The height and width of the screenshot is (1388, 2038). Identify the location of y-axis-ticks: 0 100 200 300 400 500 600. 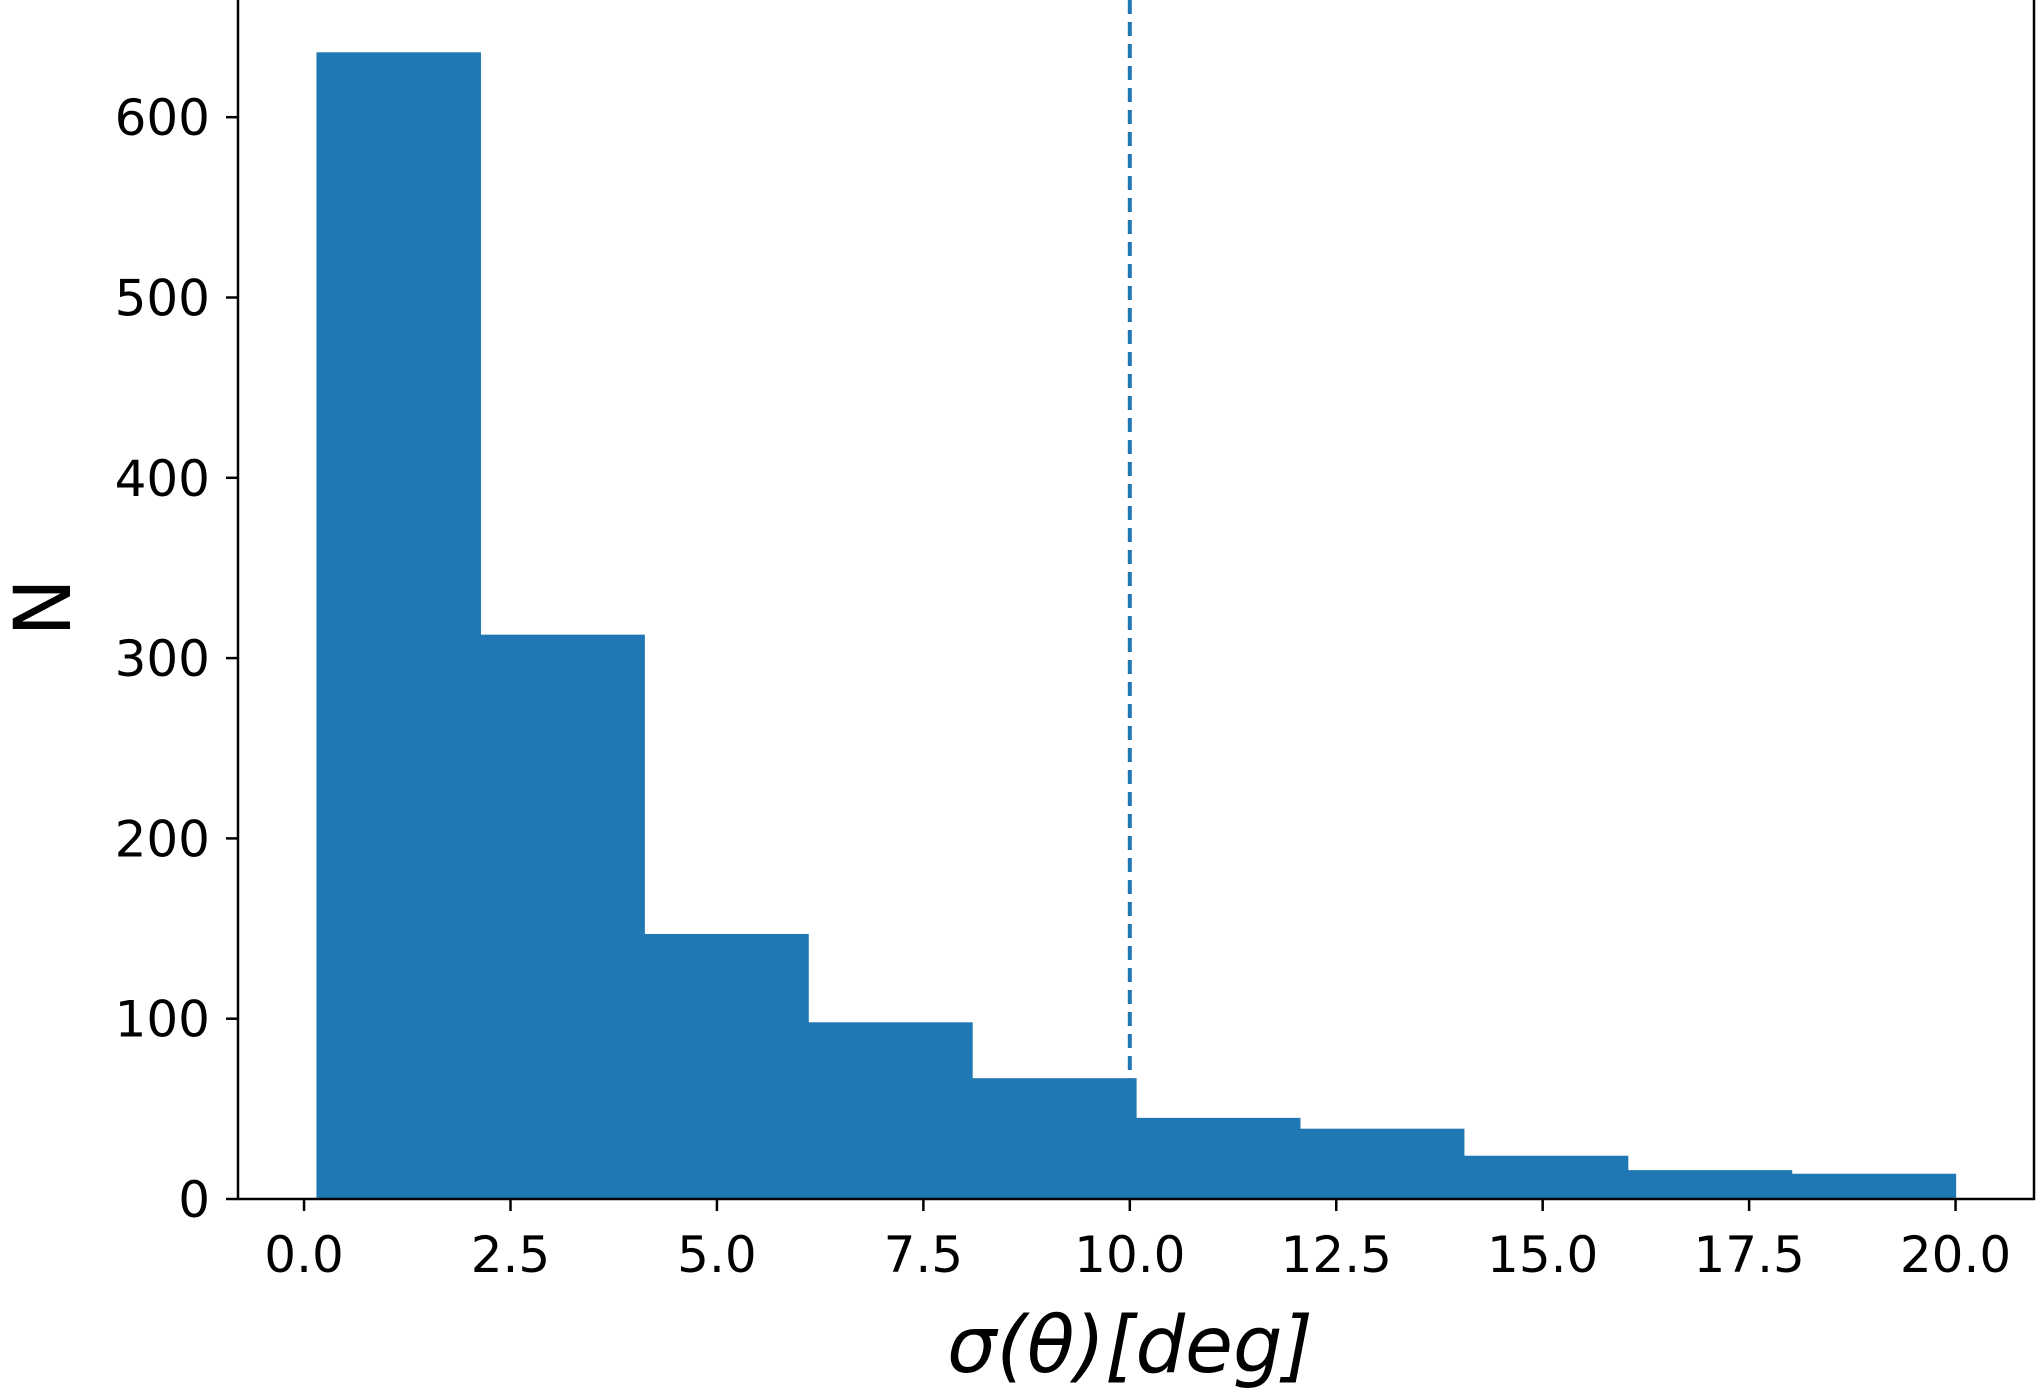
(176, 659).